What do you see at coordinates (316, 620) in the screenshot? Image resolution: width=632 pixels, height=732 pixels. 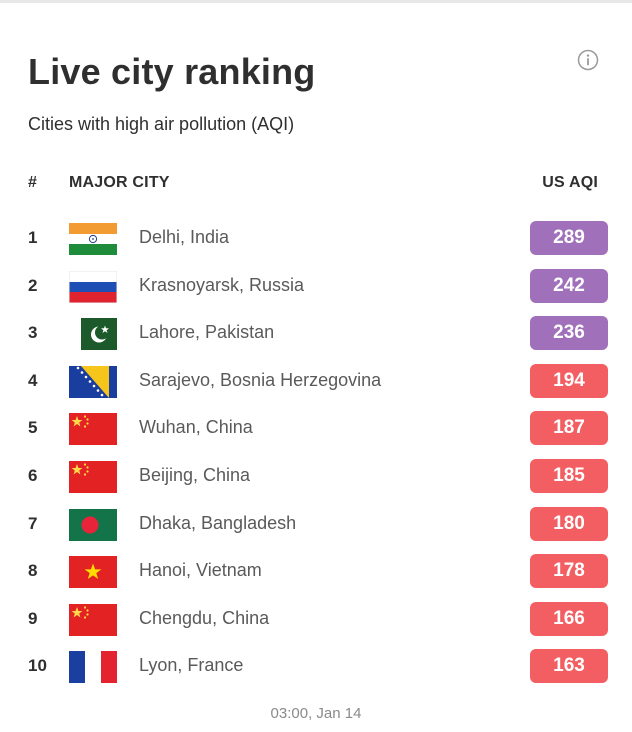 I see `table-row: 9 Chengdu, China 166` at bounding box center [316, 620].